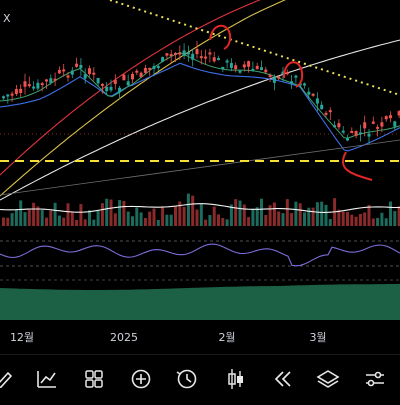 This screenshot has height=405, width=400. What do you see at coordinates (168, 337) in the screenshot?
I see `time-axis: 12월 2025 2월 3월` at bounding box center [168, 337].